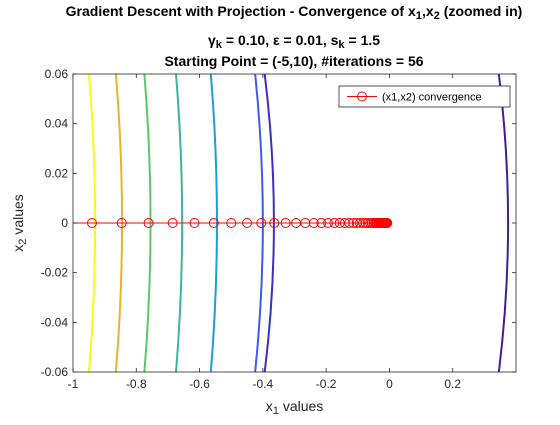 The image size is (560, 425). Describe the element at coordinates (64, 223) in the screenshot. I see `y-tick-label: 0` at that location.